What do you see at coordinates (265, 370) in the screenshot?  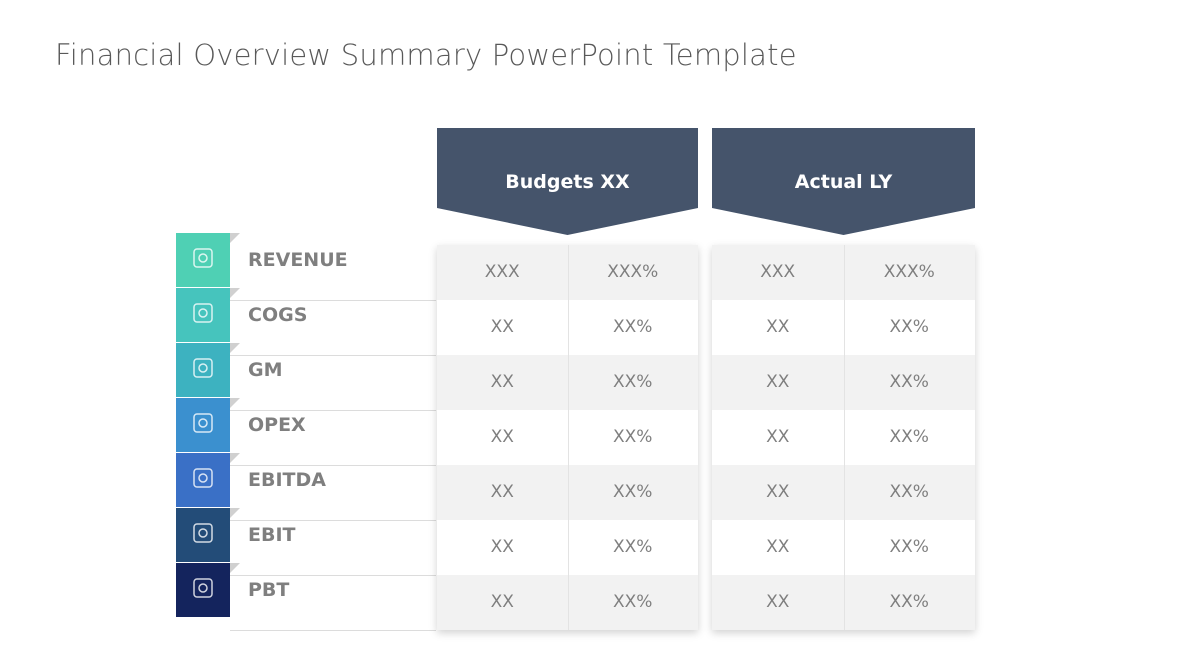 I see `row-label: GM` at bounding box center [265, 370].